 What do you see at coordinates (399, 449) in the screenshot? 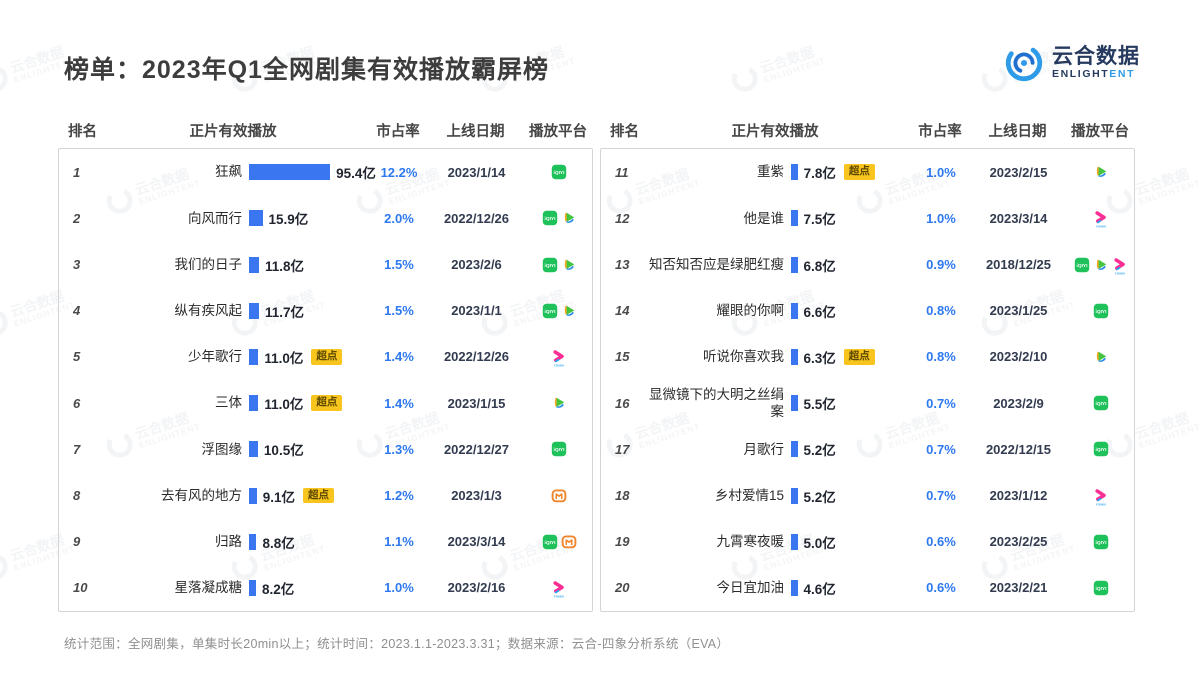
I see `market-share-value: 1.3%` at bounding box center [399, 449].